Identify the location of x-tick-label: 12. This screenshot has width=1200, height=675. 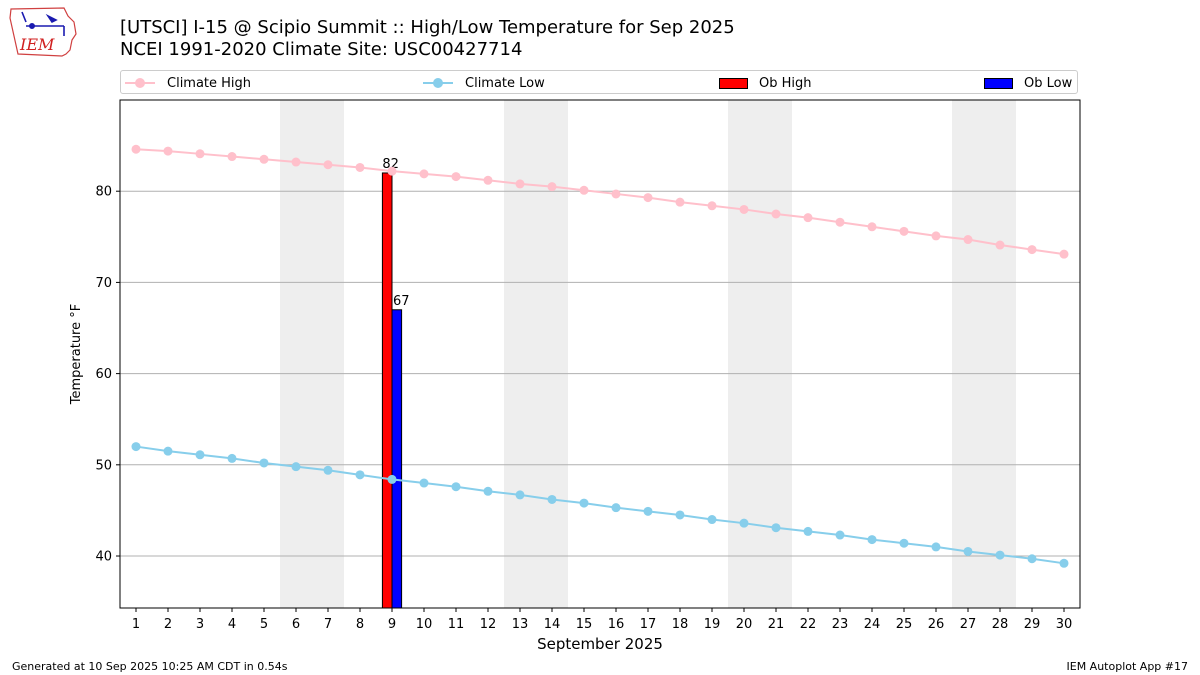
(488, 624).